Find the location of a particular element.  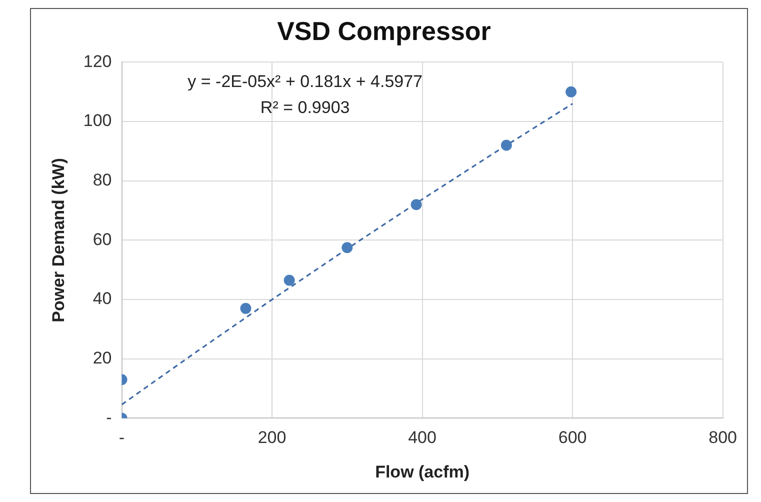

x-tick-label: 200 is located at coordinates (272, 438).